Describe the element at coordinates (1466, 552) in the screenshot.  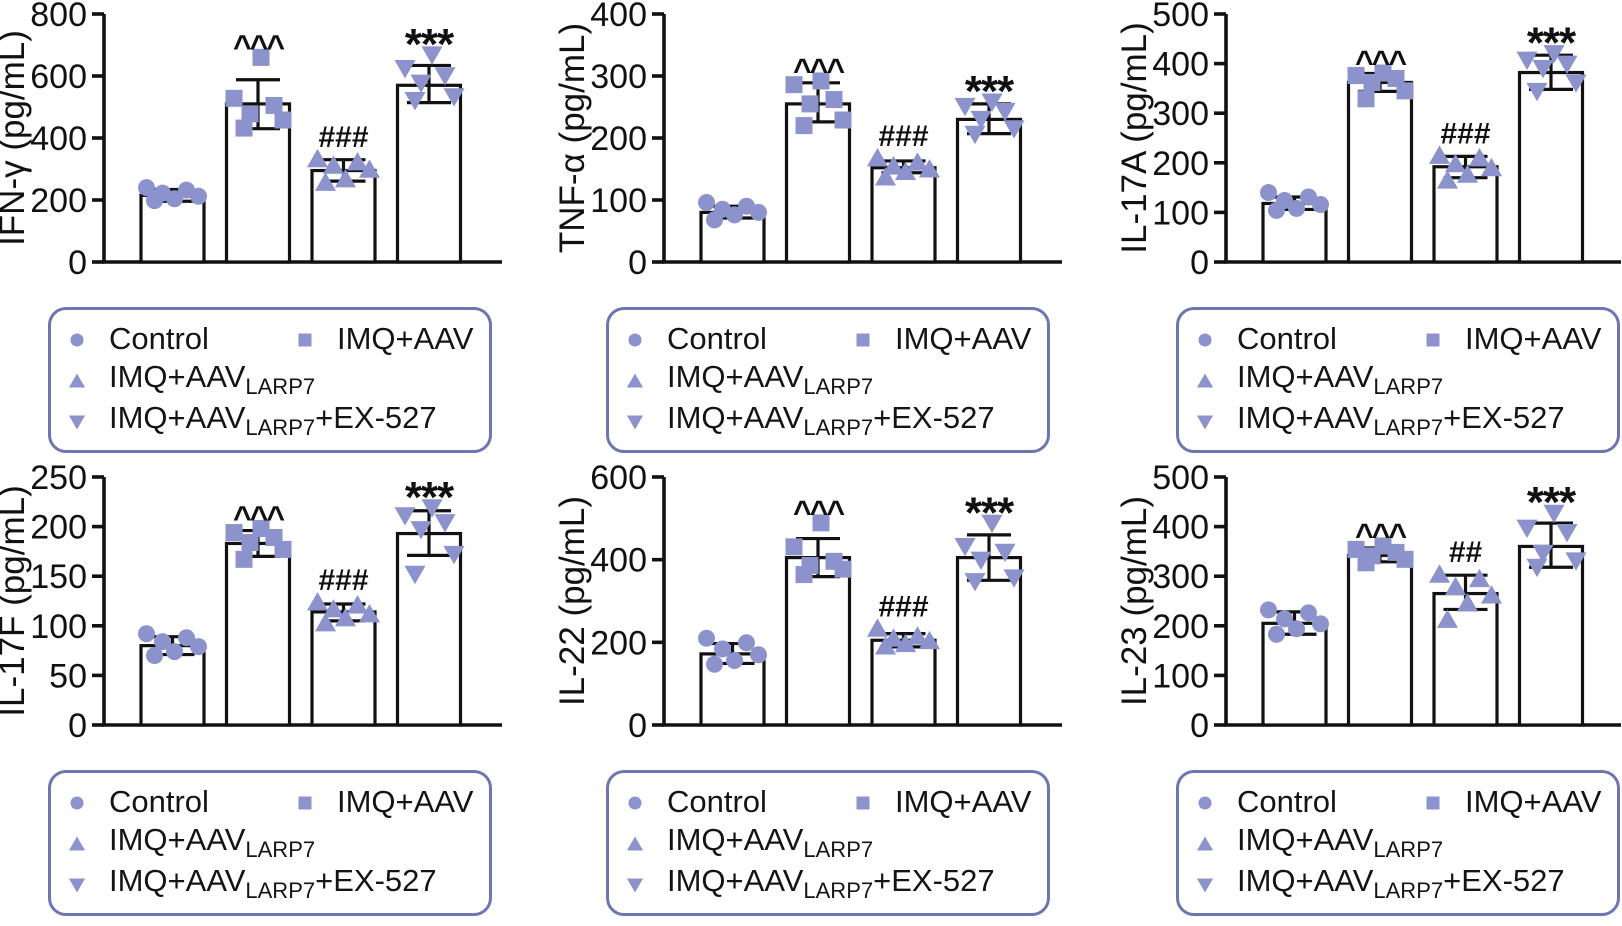
I see `significance-label: ##` at that location.